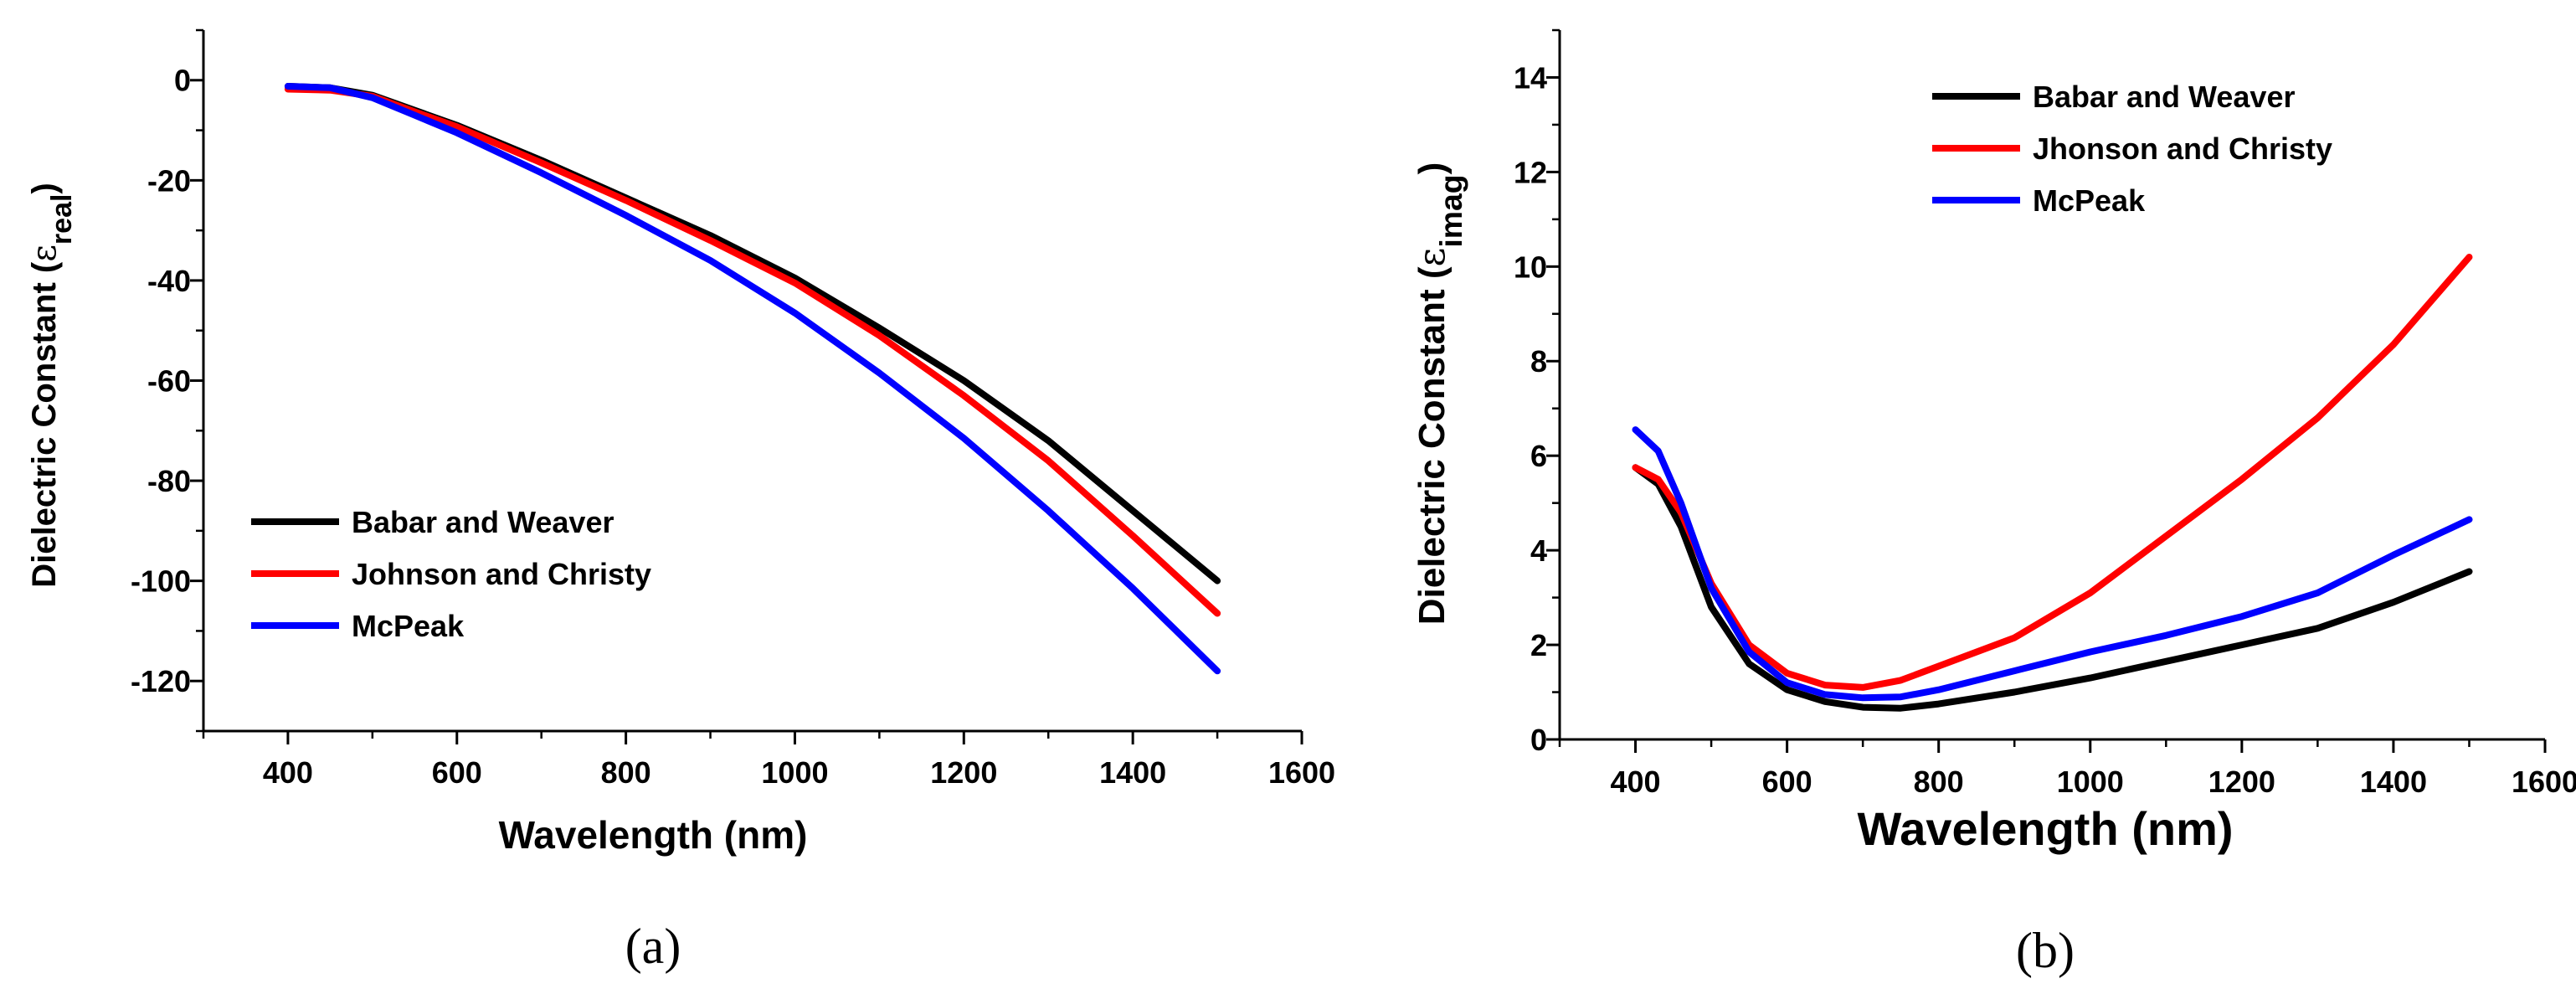  I want to click on y-axis-title: Dielectric Constant (εimag), so click(1440, 394).